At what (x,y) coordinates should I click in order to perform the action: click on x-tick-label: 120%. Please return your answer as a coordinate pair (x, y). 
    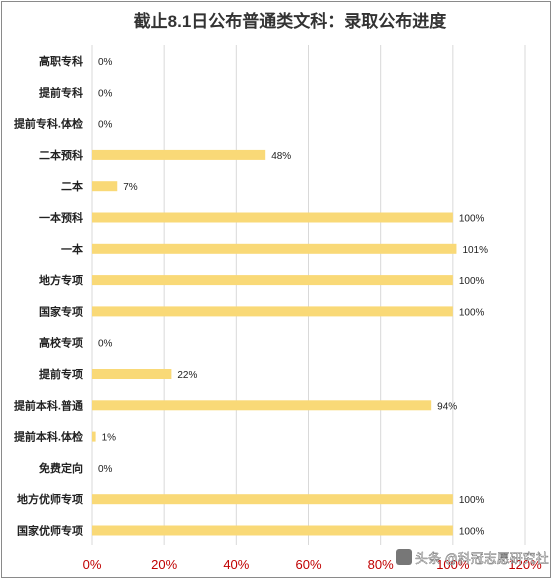
    Looking at the image, I should click on (525, 564).